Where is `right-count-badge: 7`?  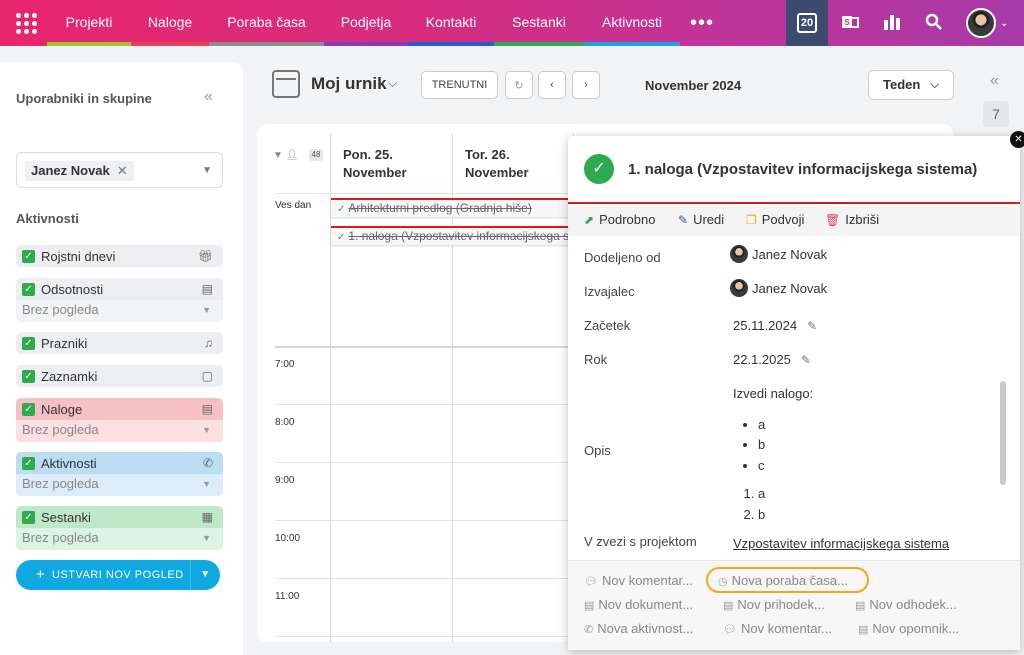
right-count-badge: 7 is located at coordinates (996, 114).